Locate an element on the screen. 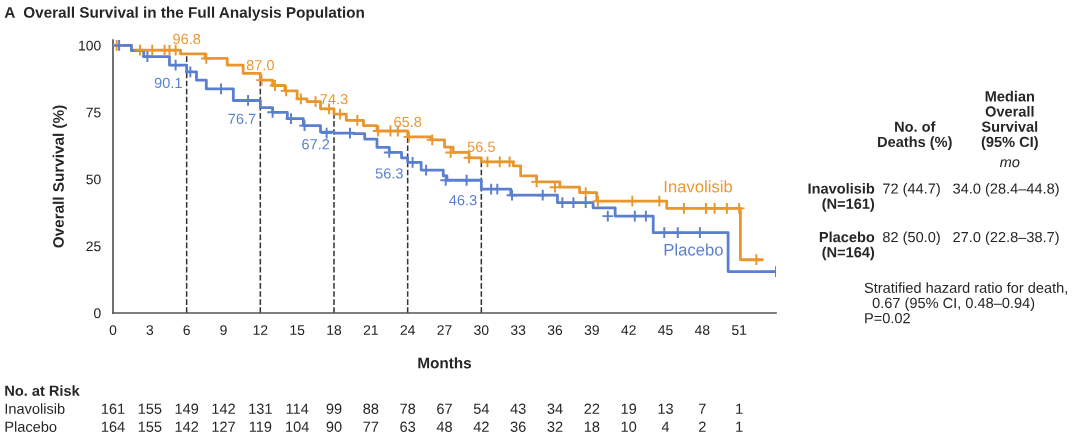  series-label: Inavolisib is located at coordinates (698, 186).